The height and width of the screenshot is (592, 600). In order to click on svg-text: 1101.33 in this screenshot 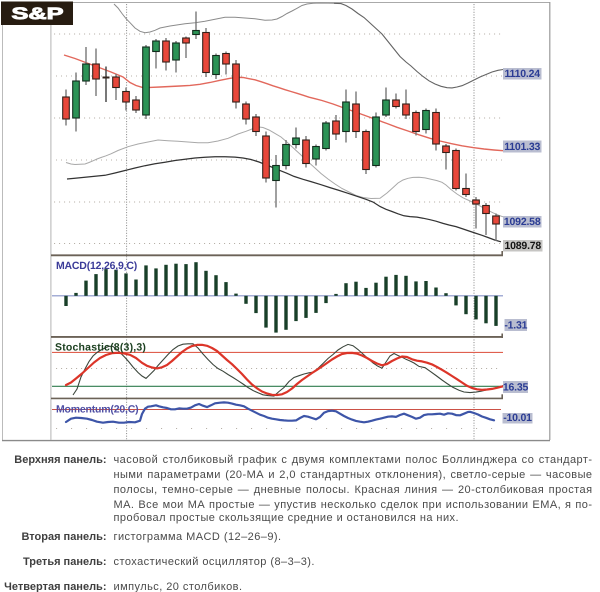, I will do `click(522, 147)`.